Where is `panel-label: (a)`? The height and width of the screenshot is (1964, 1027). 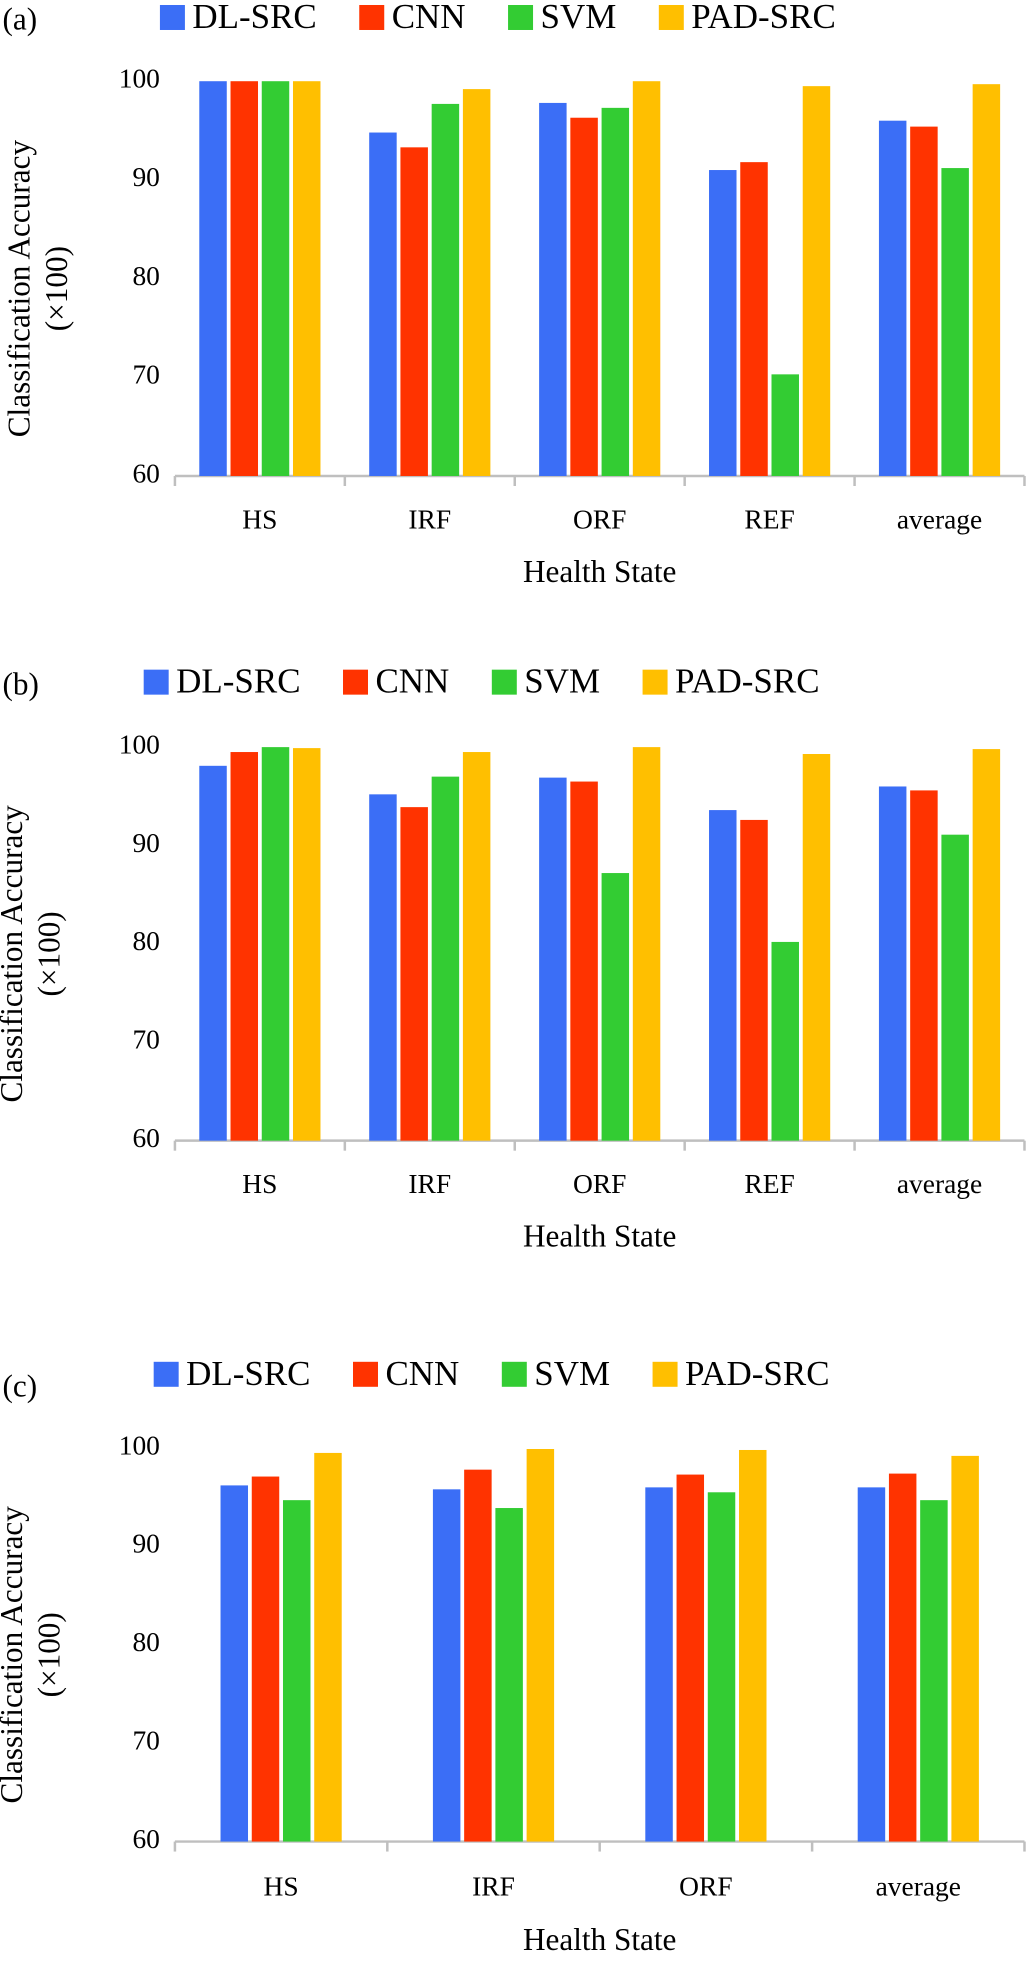 panel-label: (a) is located at coordinates (20, 19).